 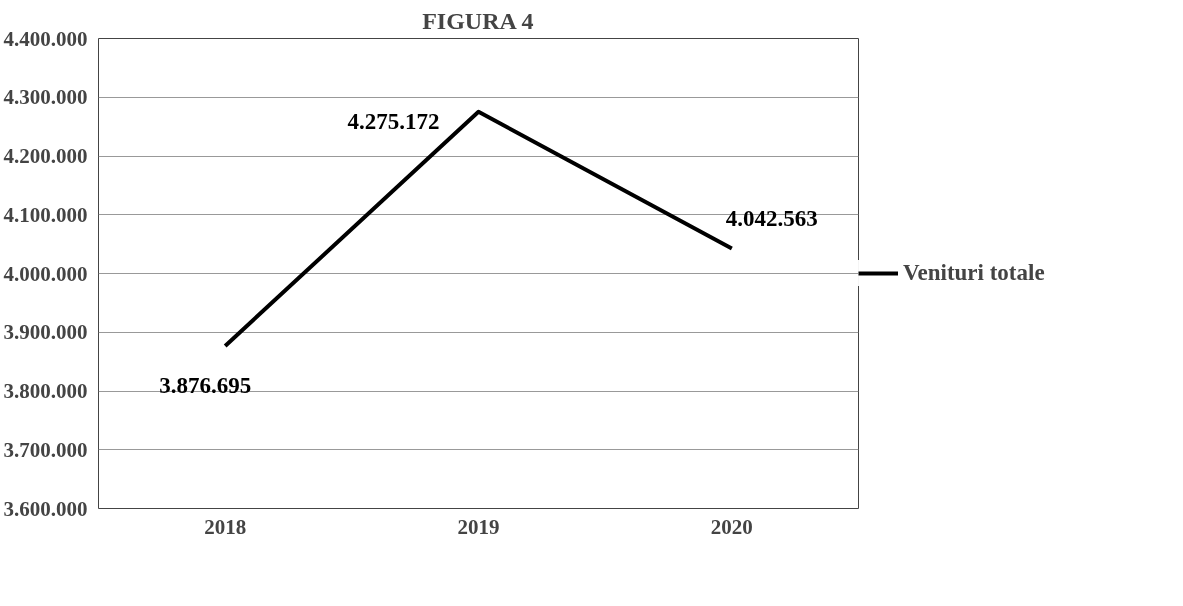 What do you see at coordinates (45, 508) in the screenshot?
I see `y-tick-label: 3.600.000` at bounding box center [45, 508].